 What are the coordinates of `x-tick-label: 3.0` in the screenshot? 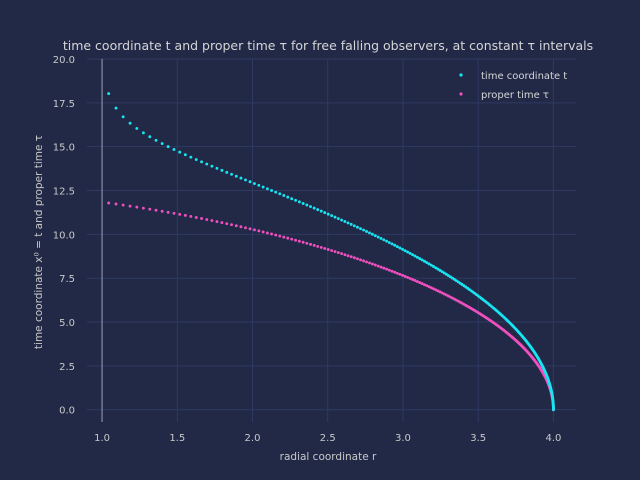 It's located at (403, 438).